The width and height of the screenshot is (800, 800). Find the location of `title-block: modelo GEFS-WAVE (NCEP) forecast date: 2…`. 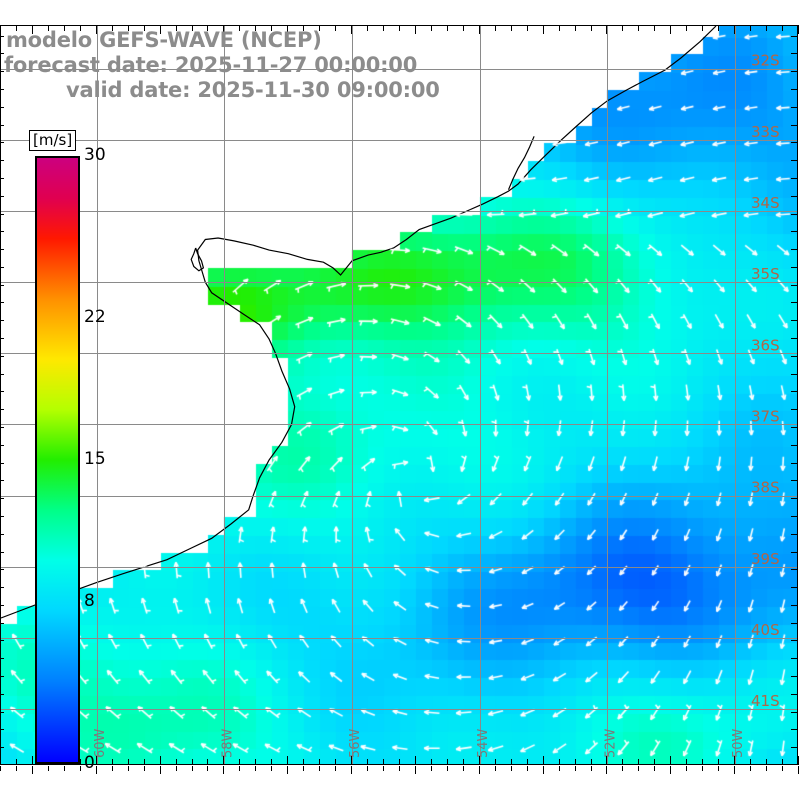

title-block: modelo GEFS-WAVE (NCEP) forecast date: 2… is located at coordinates (260, 65).